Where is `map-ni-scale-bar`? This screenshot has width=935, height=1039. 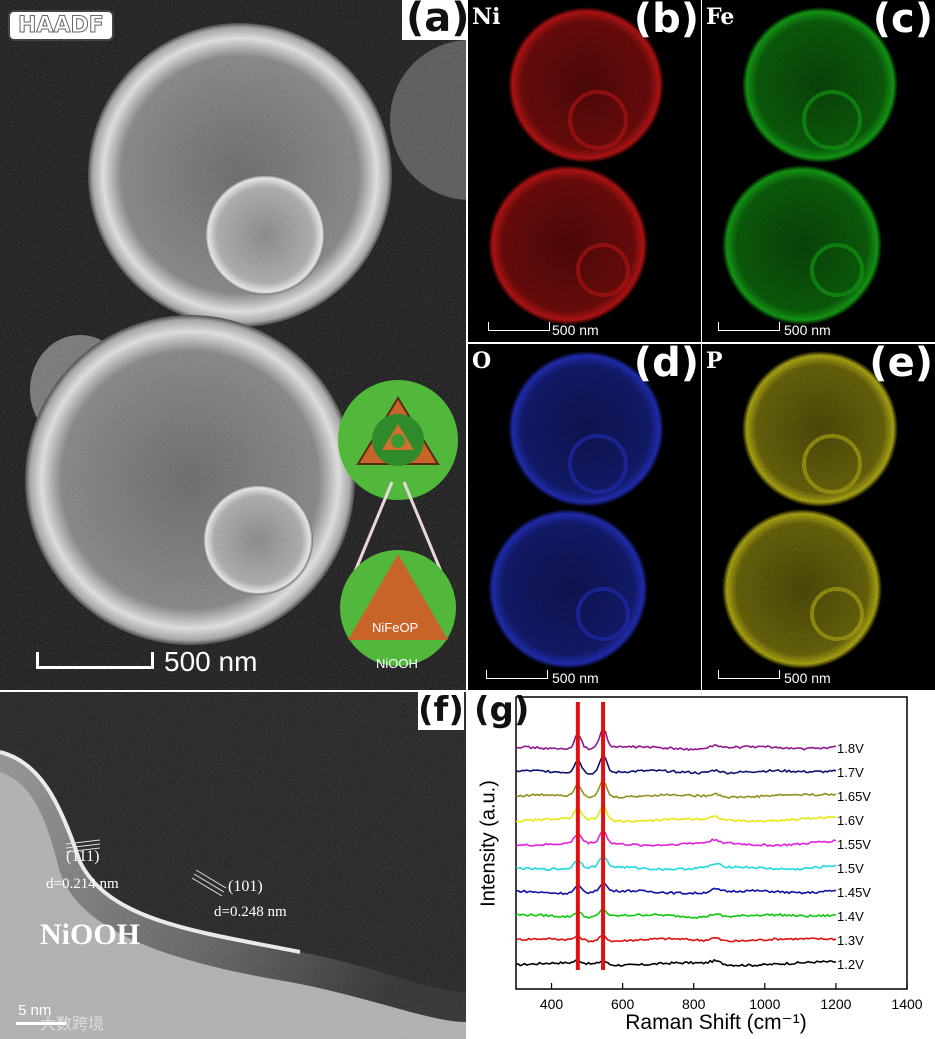
map-ni-scale-bar is located at coordinates (519, 326).